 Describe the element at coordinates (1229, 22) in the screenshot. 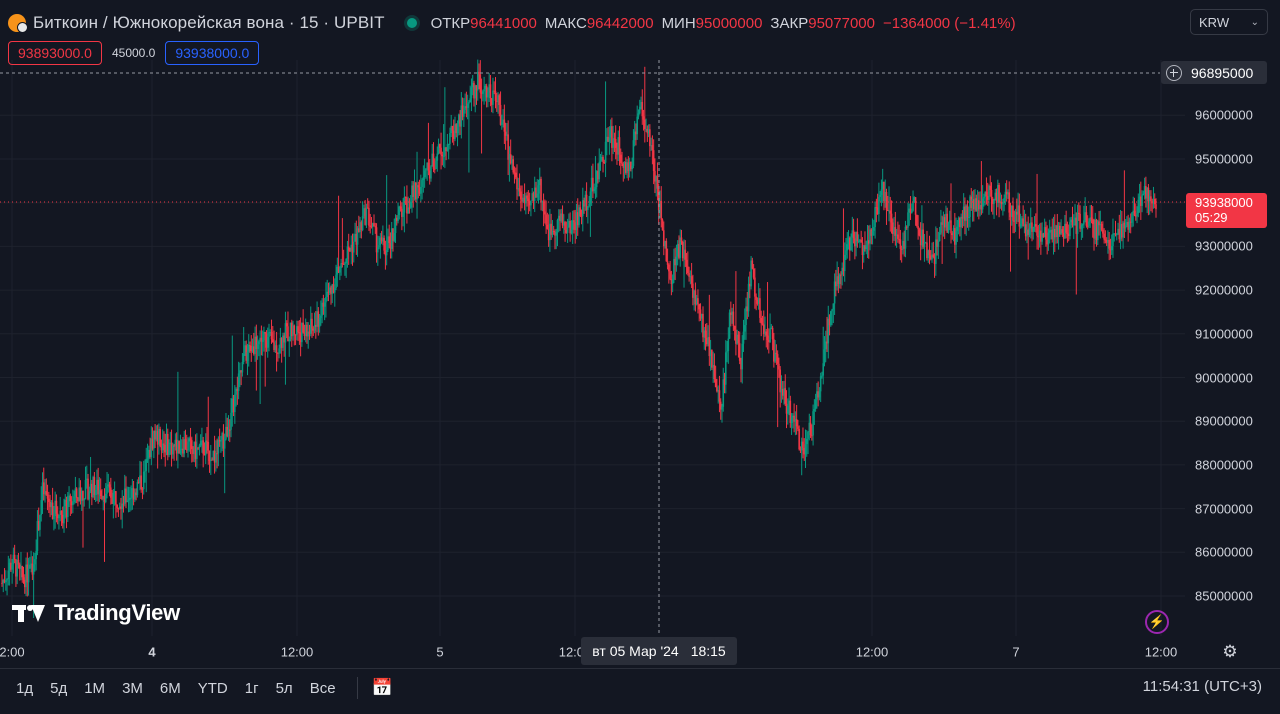

I see `currency-select: KRW ⌄` at that location.